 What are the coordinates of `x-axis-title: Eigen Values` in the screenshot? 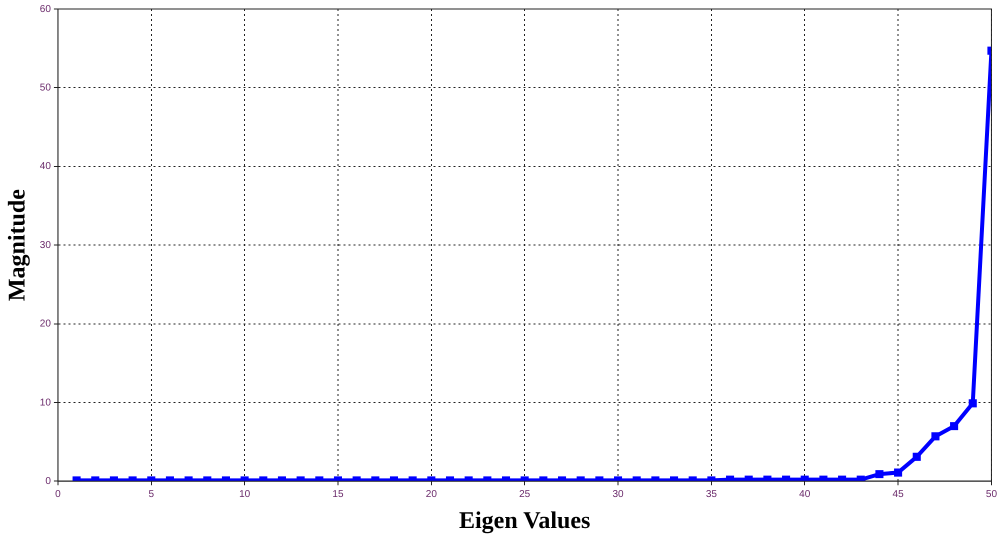 It's located at (524, 521).